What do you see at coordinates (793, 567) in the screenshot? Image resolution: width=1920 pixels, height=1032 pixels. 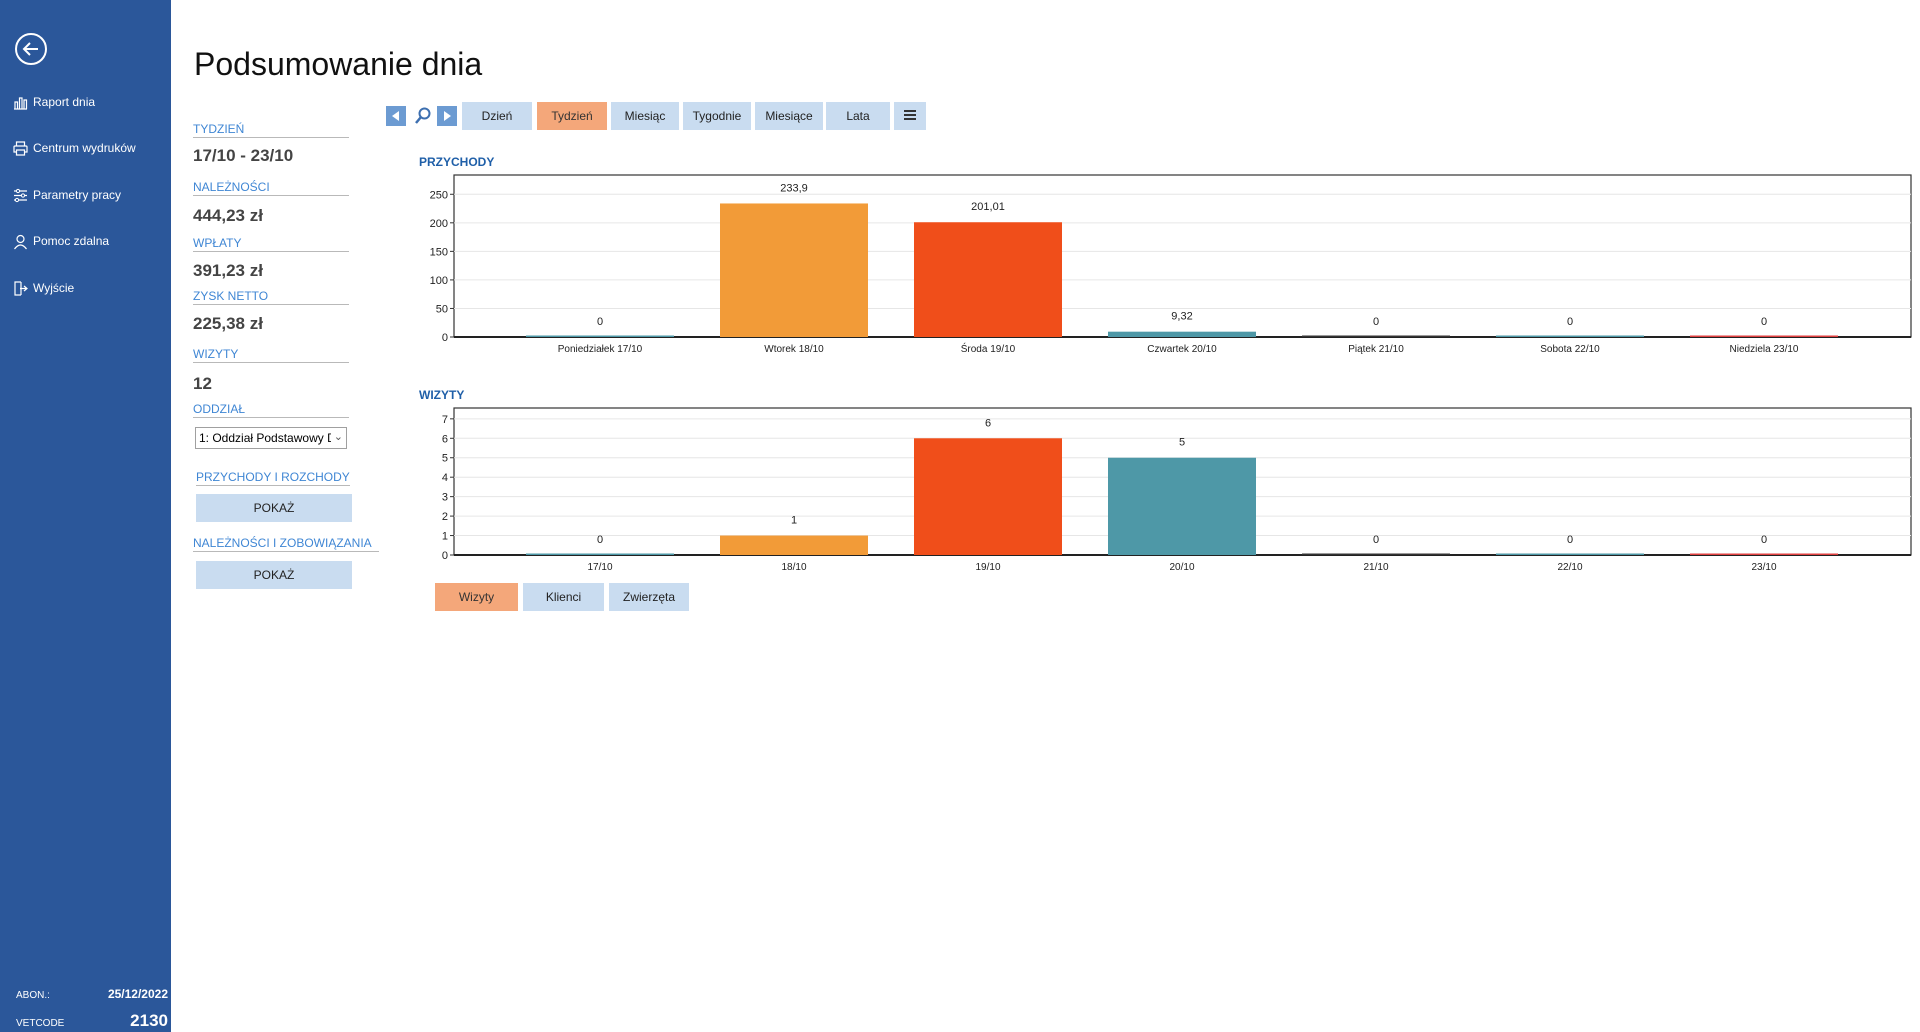 I see `x-tick-label: 18/10` at bounding box center [793, 567].